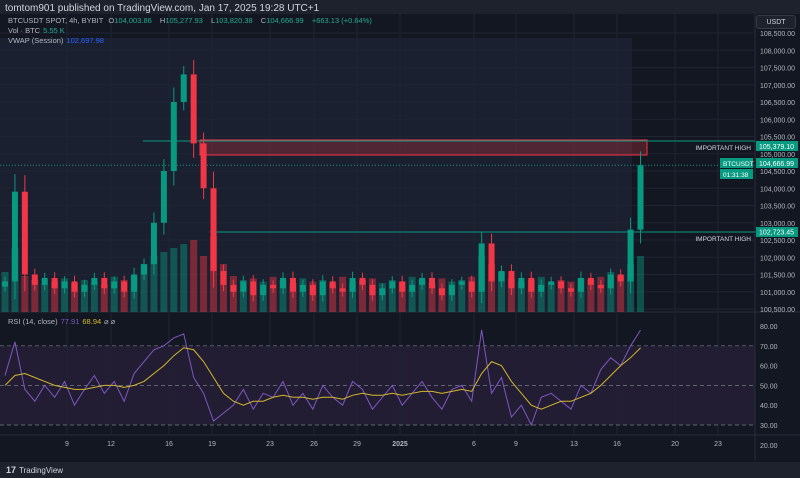  I want to click on currency-button: USDT, so click(776, 22).